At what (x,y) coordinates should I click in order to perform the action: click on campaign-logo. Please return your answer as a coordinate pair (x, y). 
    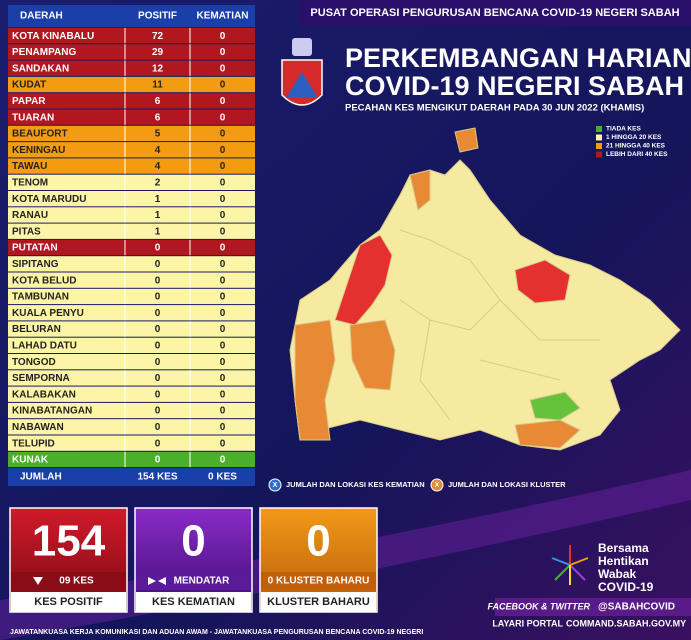
    Looking at the image, I should click on (570, 565).